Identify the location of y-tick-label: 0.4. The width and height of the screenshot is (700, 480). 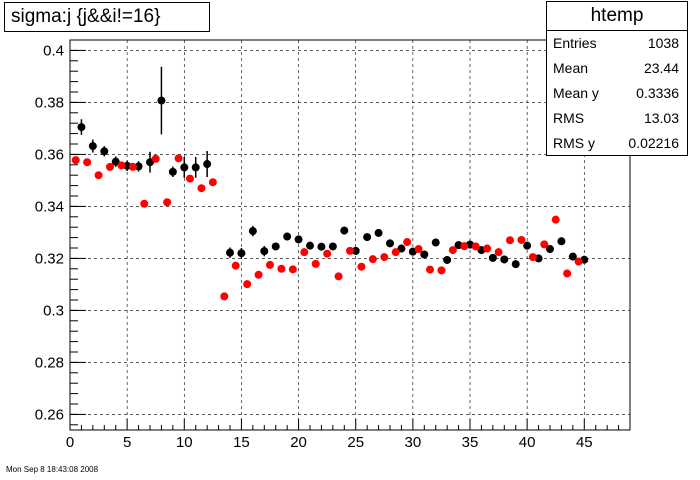
(53, 50).